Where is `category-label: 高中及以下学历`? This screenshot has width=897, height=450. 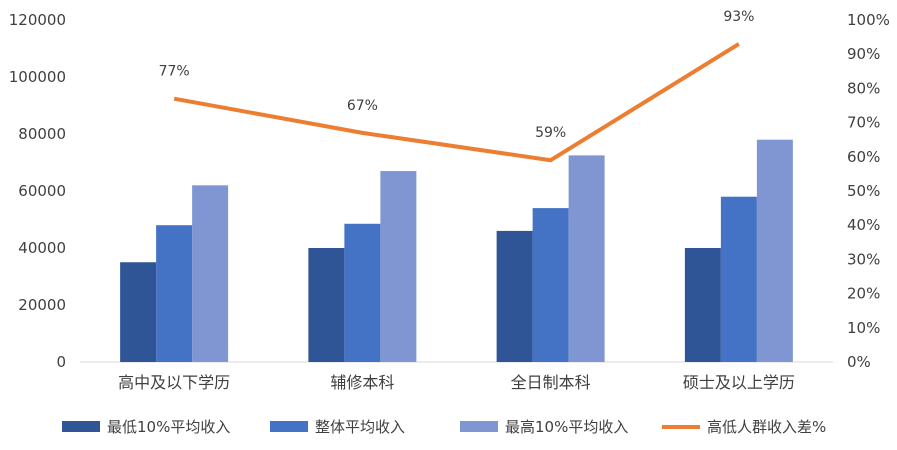 category-label: 高中及以下学历 is located at coordinates (174, 382).